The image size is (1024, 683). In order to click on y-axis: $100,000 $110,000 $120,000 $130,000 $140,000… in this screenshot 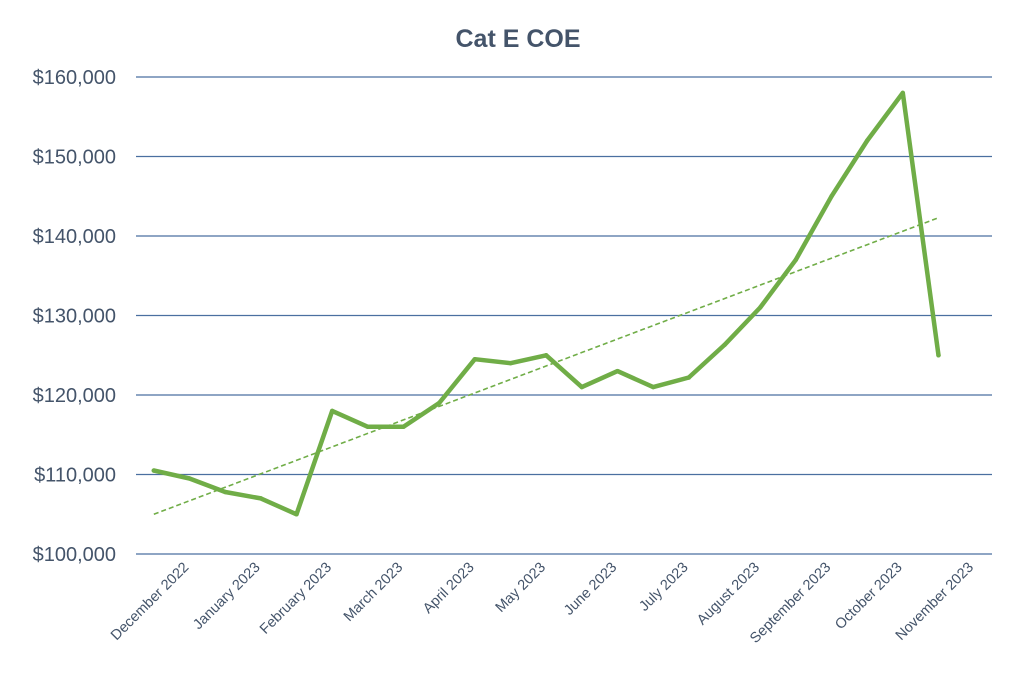, I will do `click(74, 316)`.